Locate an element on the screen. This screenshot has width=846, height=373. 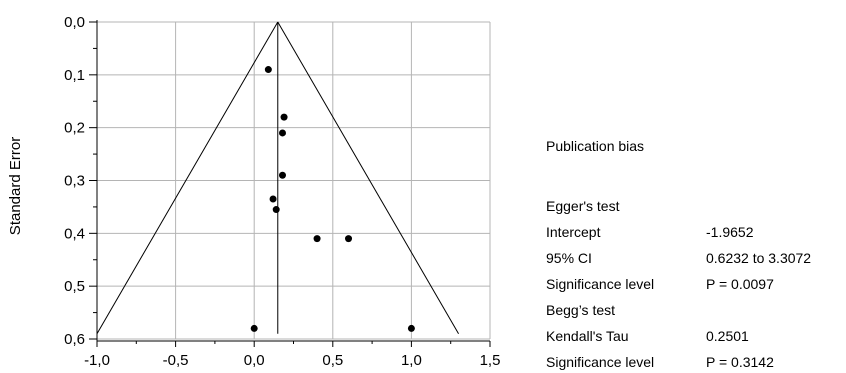
publication-bias-heading: Publication bias is located at coordinates (595, 146).